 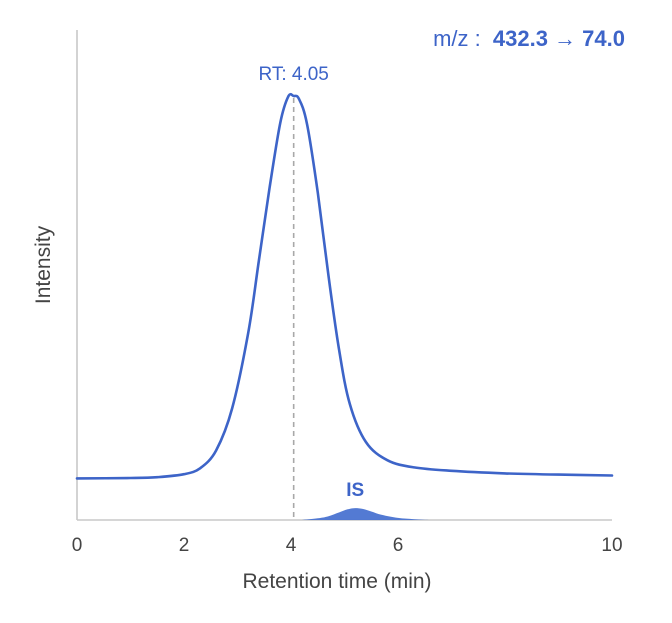 I want to click on is-annotation: IS, so click(x=355, y=490).